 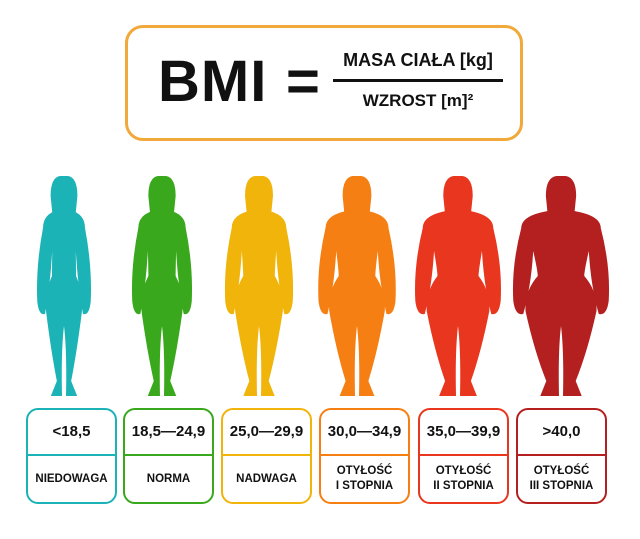 I want to click on bmi-category-card: 30,0—34,9 OTYŁOŚĆ I STOPNIA, so click(x=364, y=456).